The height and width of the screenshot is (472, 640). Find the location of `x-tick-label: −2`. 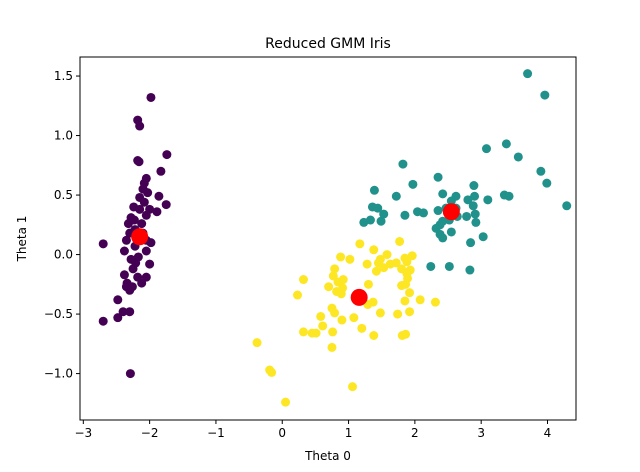

x-tick-label: −2 is located at coordinates (150, 433).